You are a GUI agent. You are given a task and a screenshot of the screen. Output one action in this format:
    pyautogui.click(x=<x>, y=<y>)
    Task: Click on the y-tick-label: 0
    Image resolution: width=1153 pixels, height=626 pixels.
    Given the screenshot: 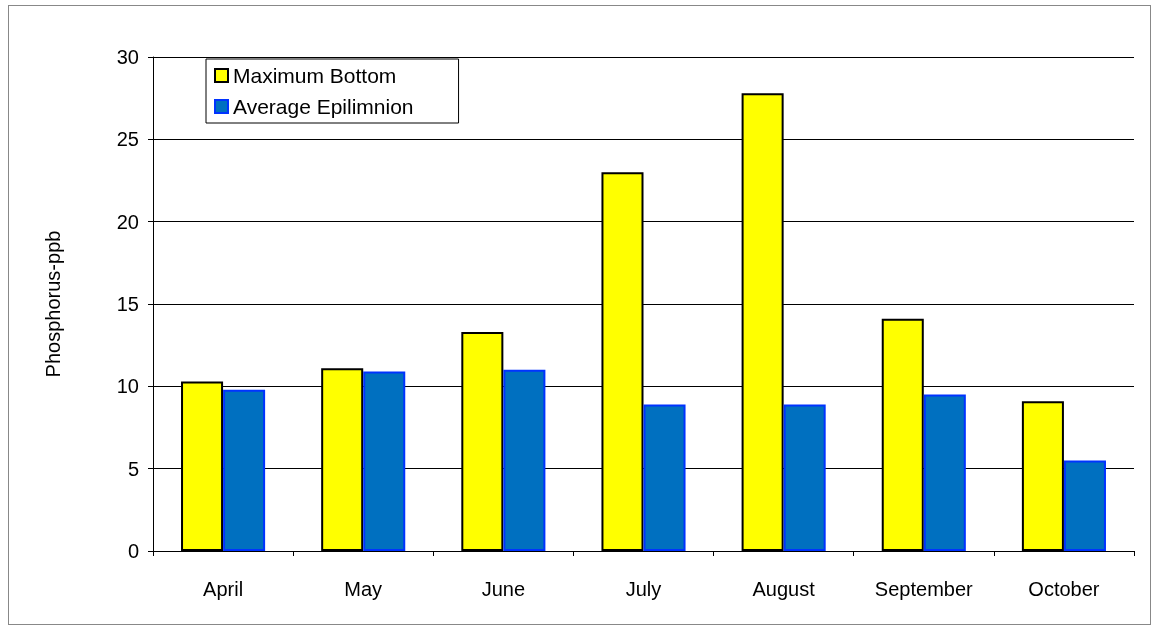 What is the action you would take?
    pyautogui.click(x=133, y=551)
    